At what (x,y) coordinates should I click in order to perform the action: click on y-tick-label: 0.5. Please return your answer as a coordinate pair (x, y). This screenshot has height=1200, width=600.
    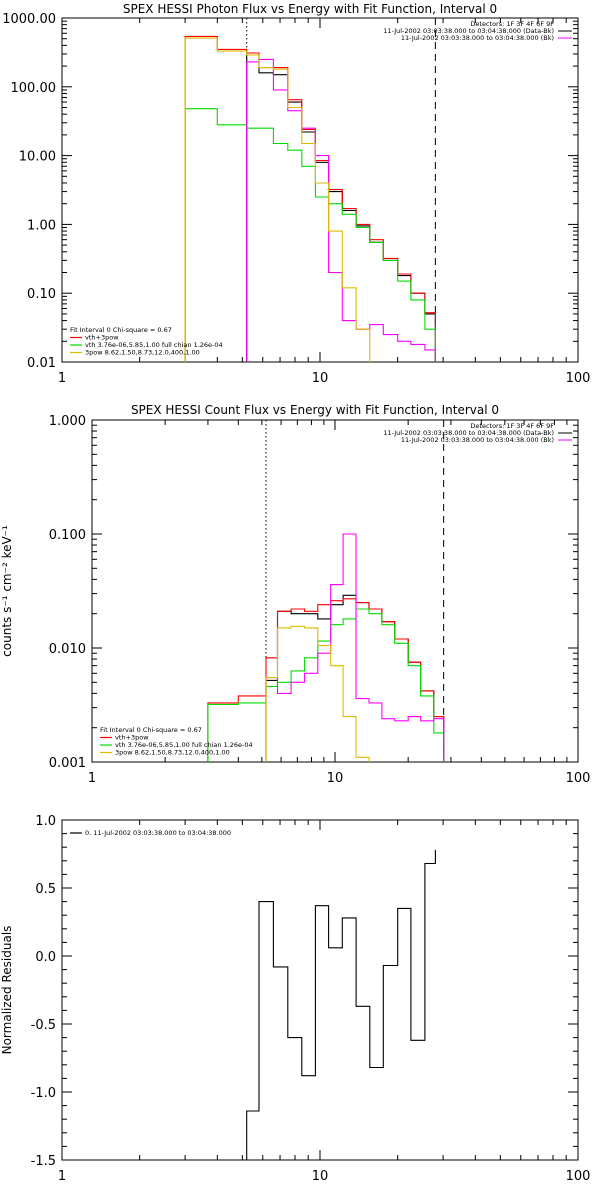
    Looking at the image, I should click on (45, 889).